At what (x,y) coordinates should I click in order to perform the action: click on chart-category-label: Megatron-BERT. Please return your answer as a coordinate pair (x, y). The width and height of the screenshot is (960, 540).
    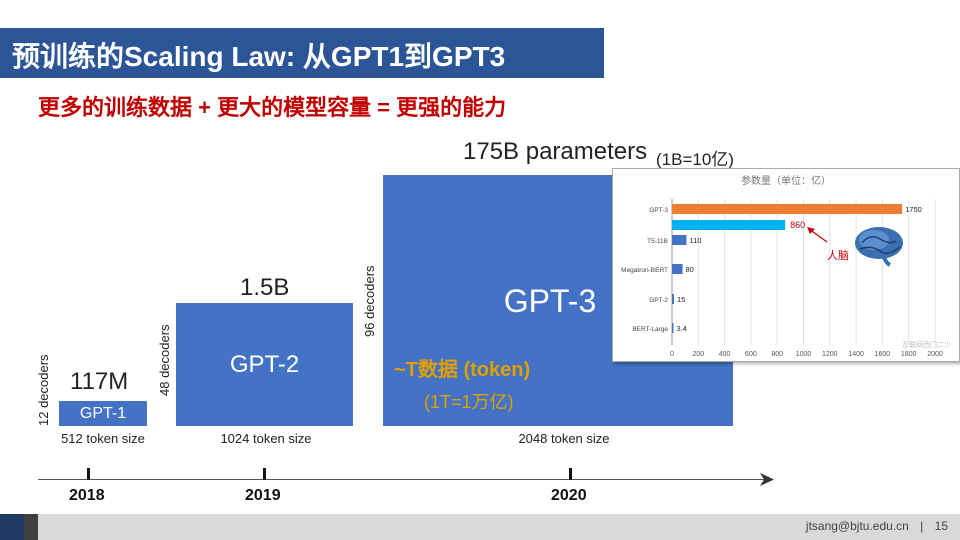
    Looking at the image, I should click on (644, 270).